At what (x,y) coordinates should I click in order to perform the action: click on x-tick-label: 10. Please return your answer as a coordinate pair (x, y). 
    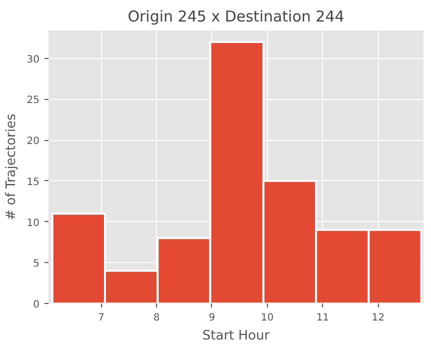
    Looking at the image, I should click on (267, 318).